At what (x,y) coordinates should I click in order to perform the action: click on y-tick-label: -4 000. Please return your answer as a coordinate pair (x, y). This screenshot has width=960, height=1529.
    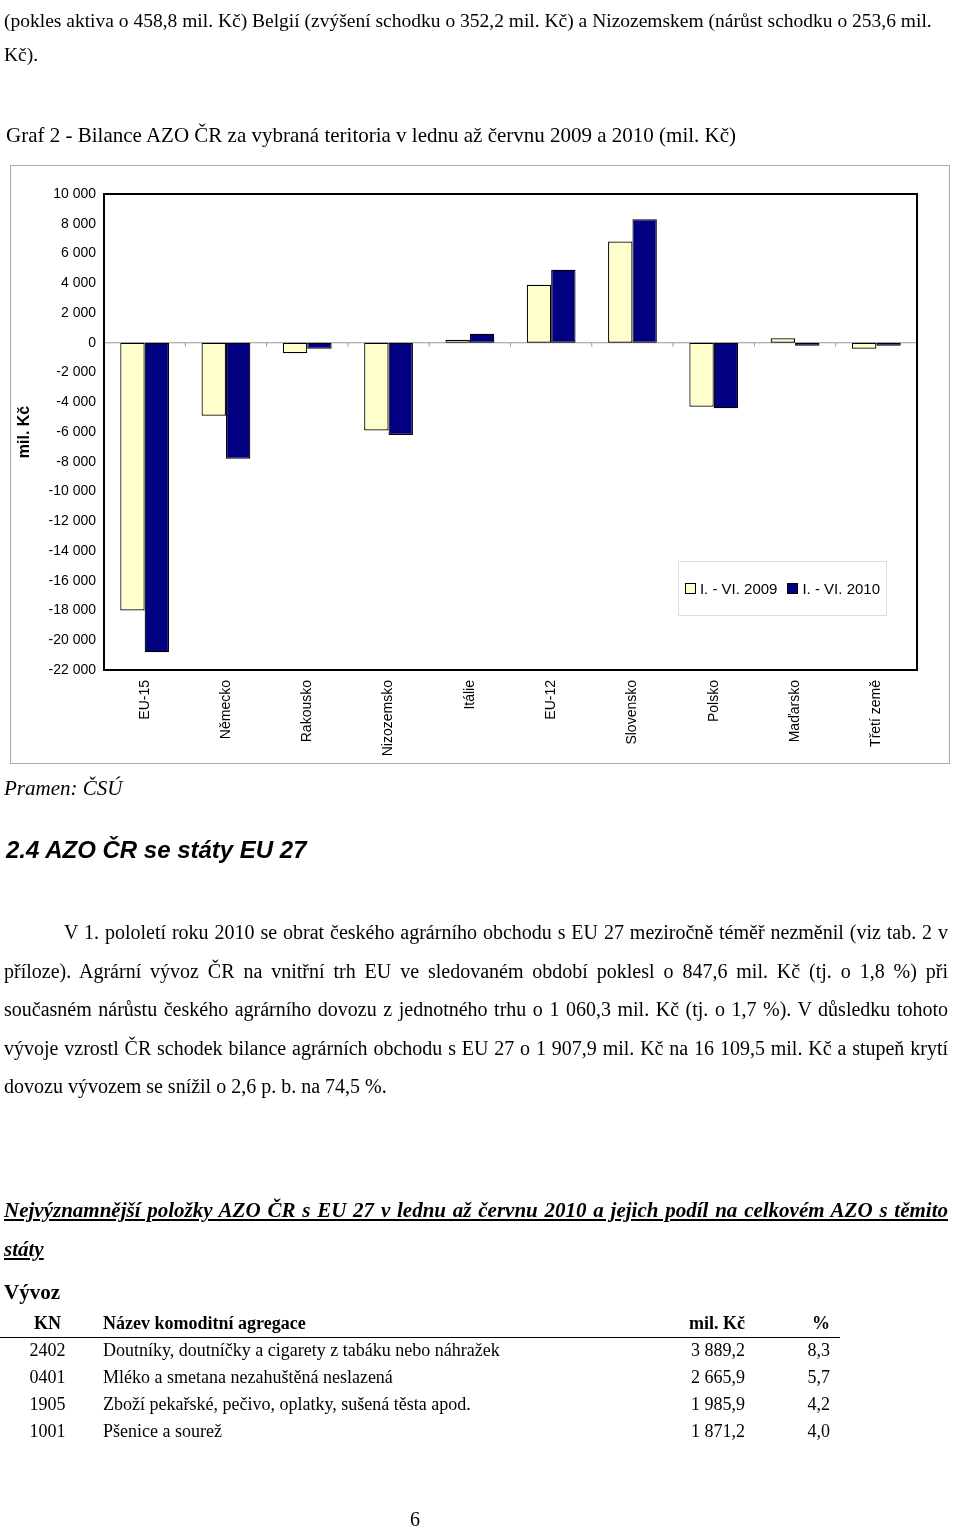
    Looking at the image, I should click on (76, 401).